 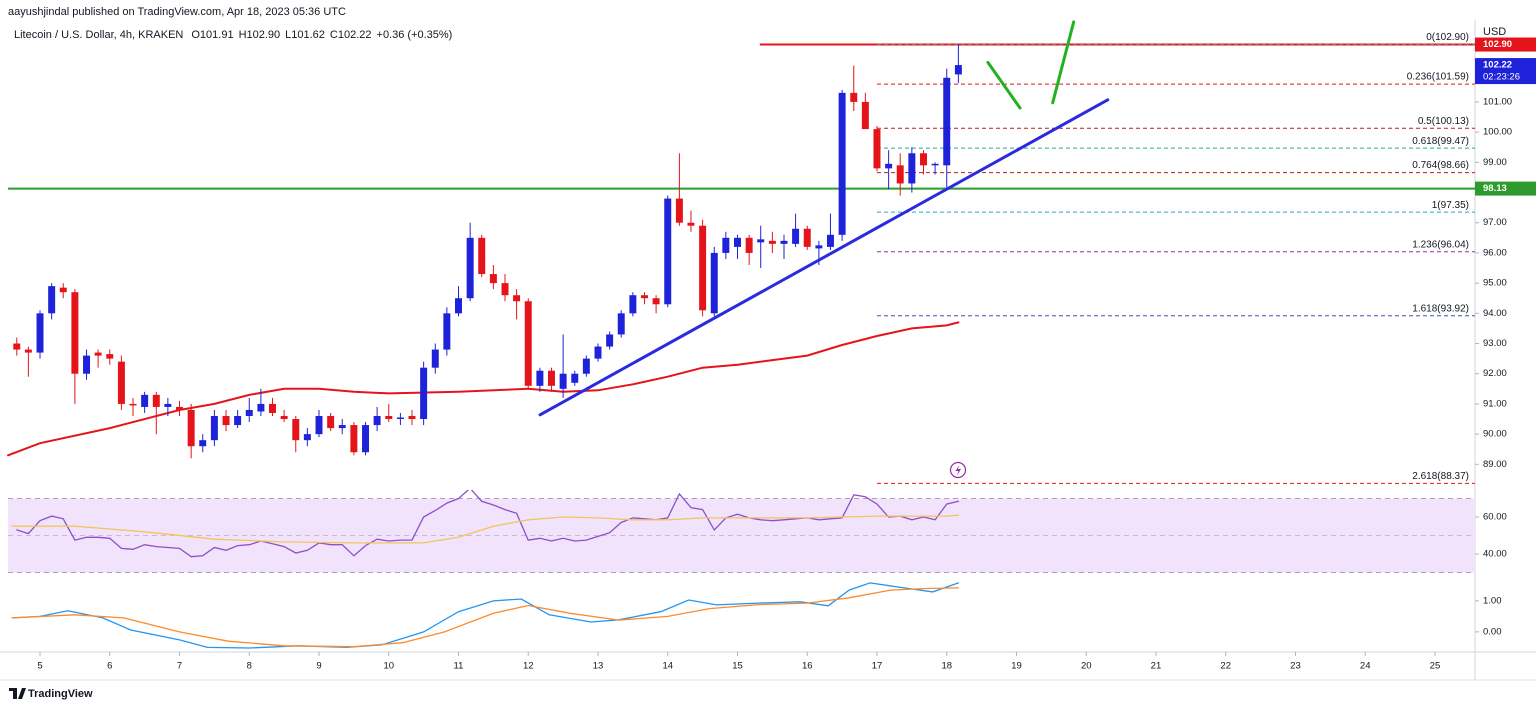 I want to click on x-tick-label: 6, so click(x=109, y=666).